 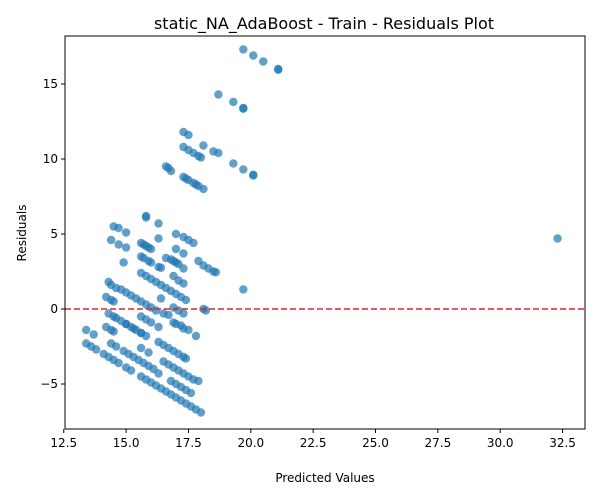 I want to click on y-axis-label: Residuals, so click(x=22, y=233).